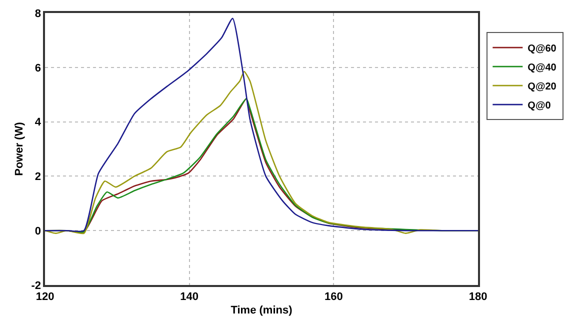  I want to click on legend-label: Q@40, so click(542, 68).